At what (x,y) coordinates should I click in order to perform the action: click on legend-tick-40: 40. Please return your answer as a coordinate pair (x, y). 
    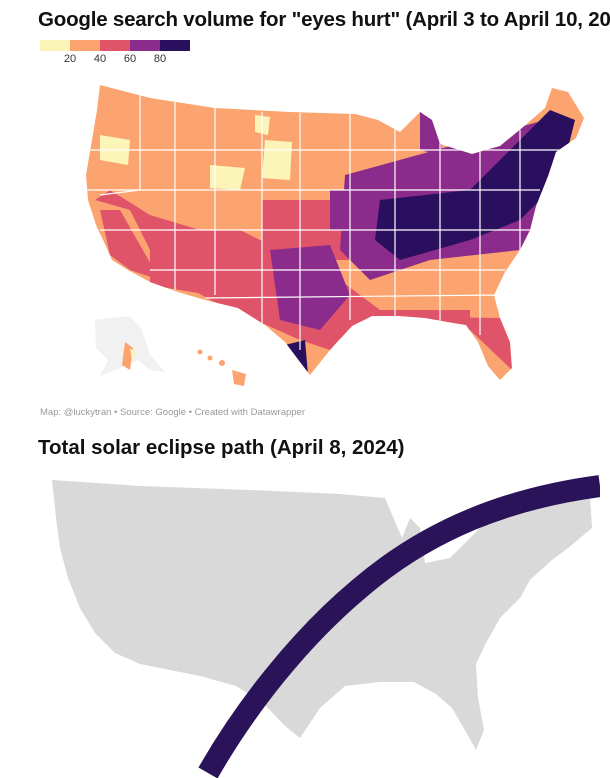
    Looking at the image, I should click on (100, 59).